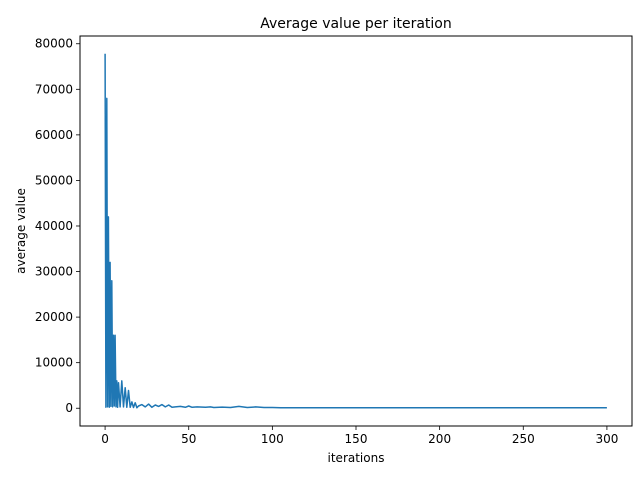 This screenshot has height=480, width=640. I want to click on chart-title: Average value per iteration, so click(355, 24).